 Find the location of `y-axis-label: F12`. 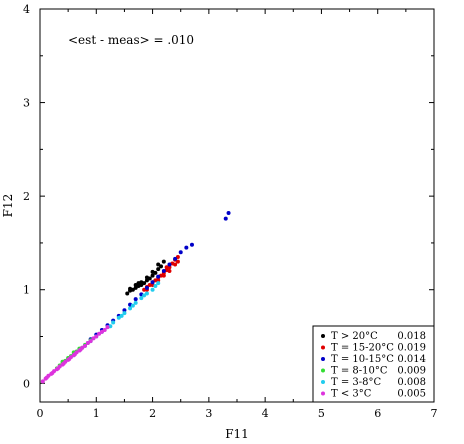

y-axis-label: F12 is located at coordinates (8, 206).